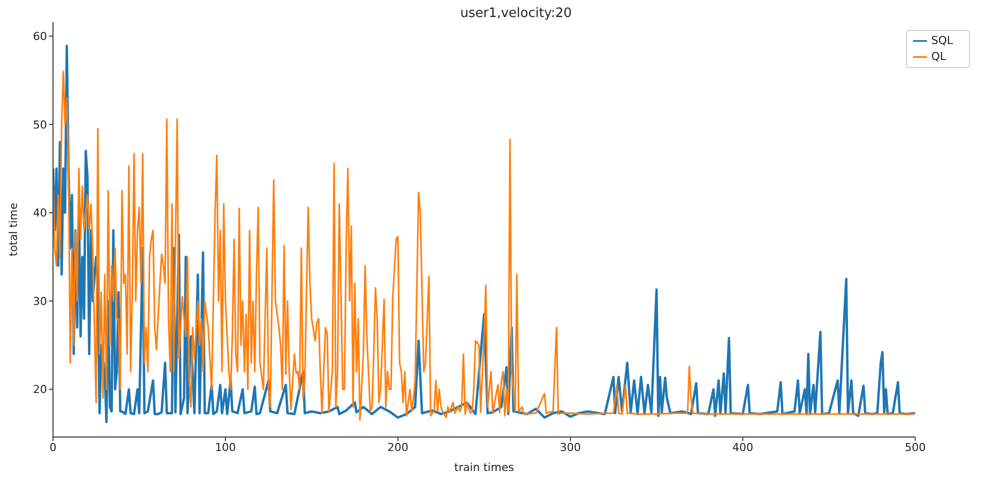  What do you see at coordinates (570, 447) in the screenshot?
I see `x-tick-label: 300` at bounding box center [570, 447].